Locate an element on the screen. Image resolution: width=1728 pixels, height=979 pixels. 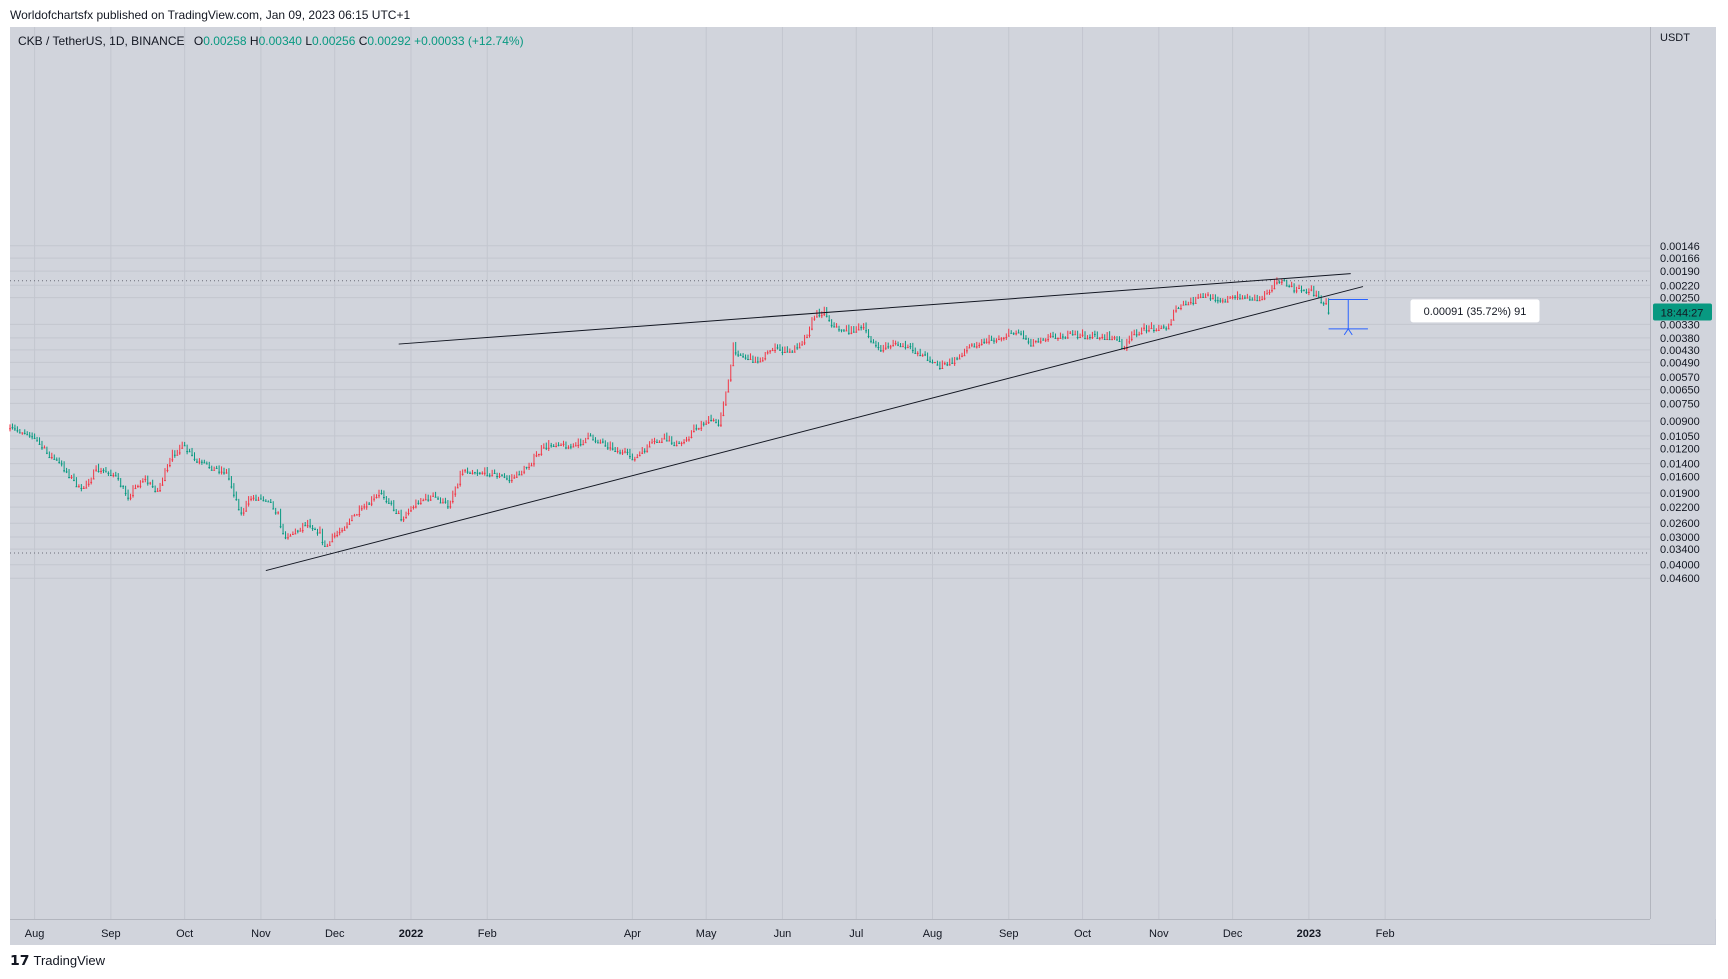
measure-tooltip-text: 0.00091 (35.72%) 91 is located at coordinates (1475, 312).